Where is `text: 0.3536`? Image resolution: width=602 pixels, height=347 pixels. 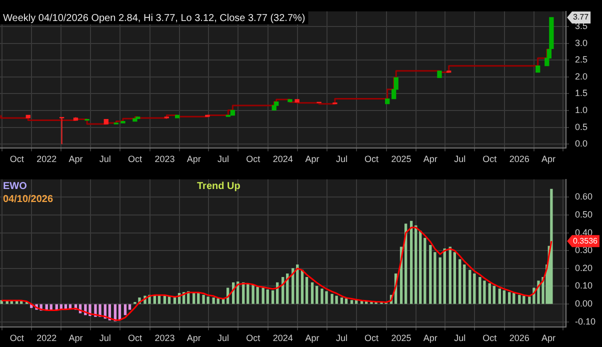 text: 0.3536 is located at coordinates (585, 241).